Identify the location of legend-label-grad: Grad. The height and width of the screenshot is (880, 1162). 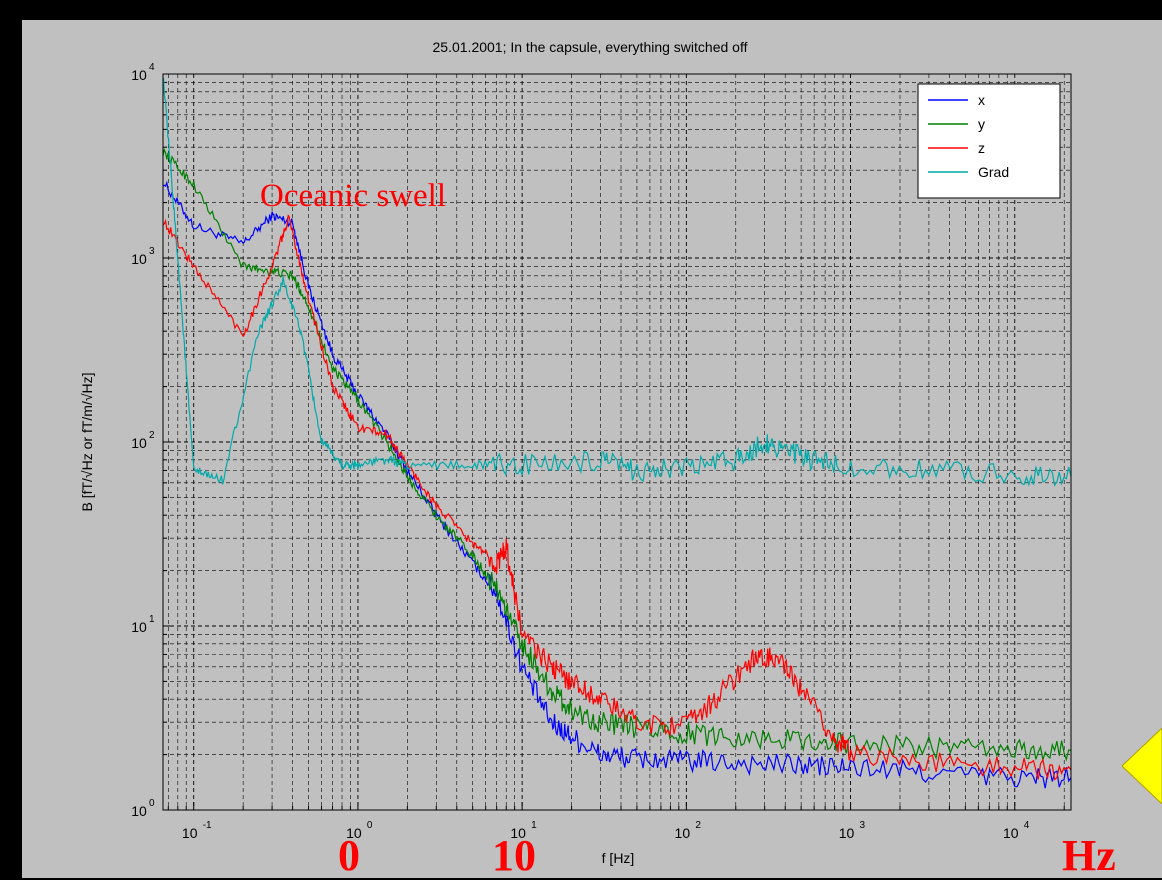
(993, 172).